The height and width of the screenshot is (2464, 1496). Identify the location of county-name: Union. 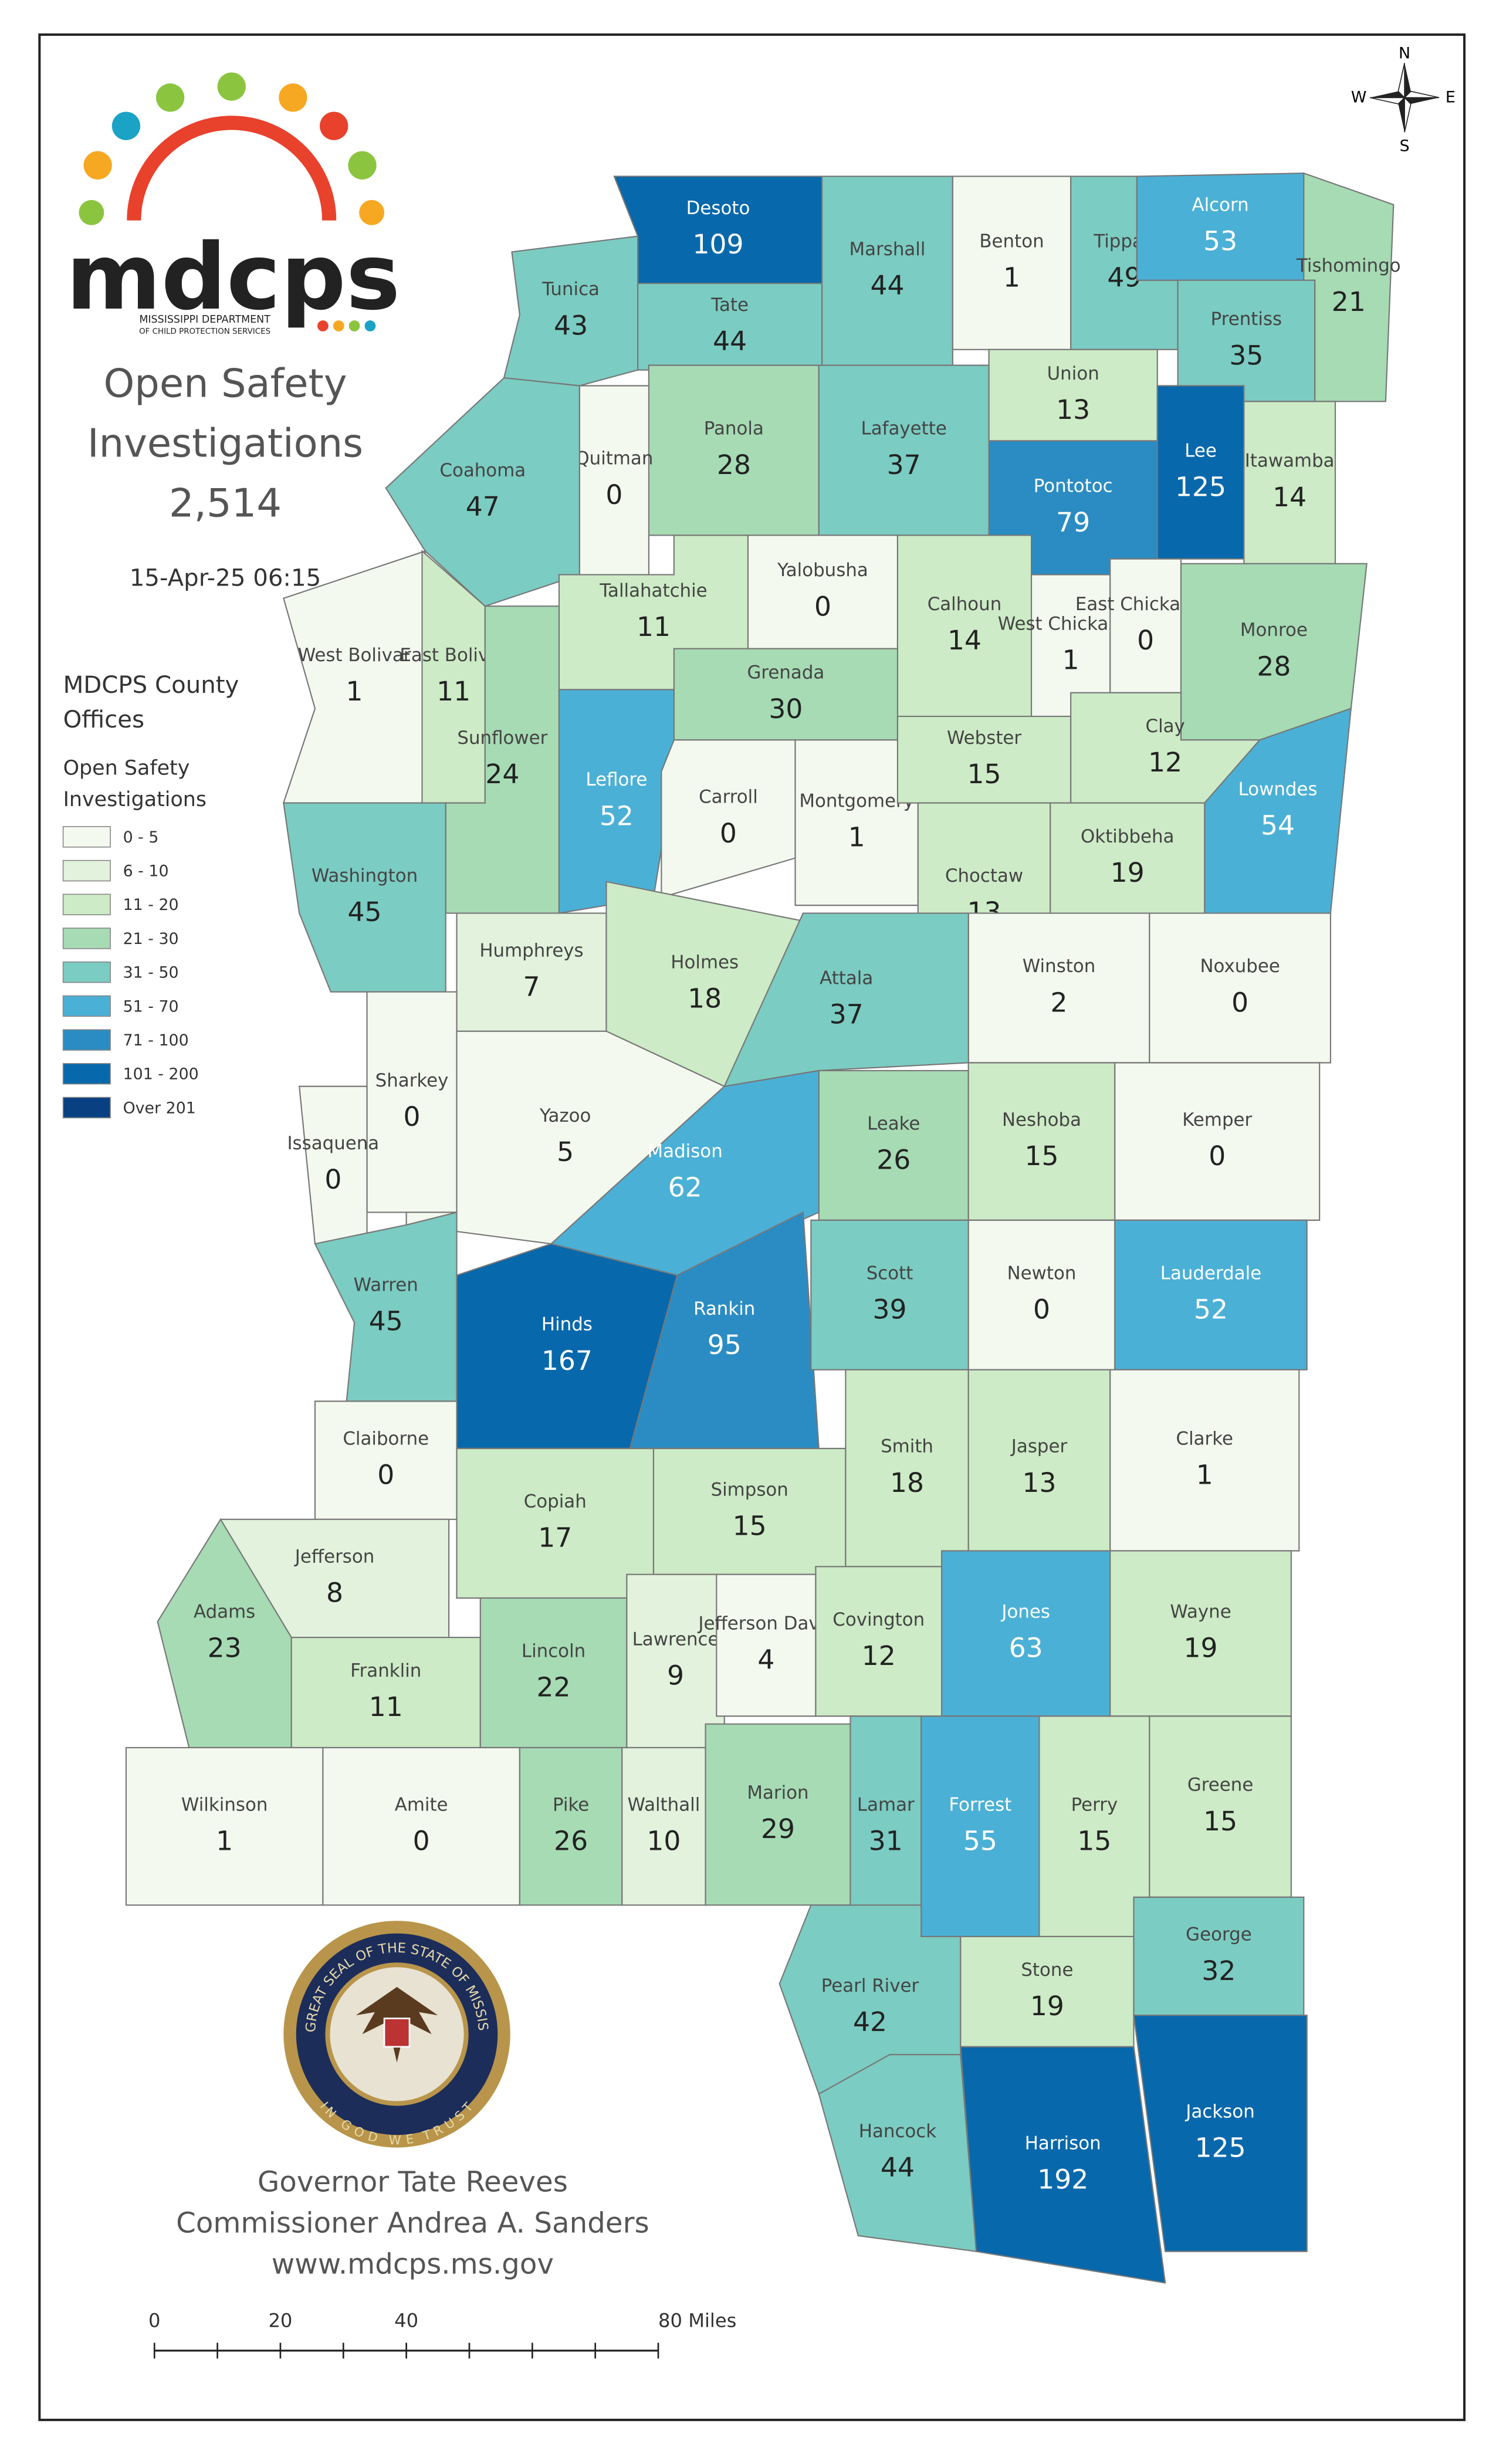
(1073, 373).